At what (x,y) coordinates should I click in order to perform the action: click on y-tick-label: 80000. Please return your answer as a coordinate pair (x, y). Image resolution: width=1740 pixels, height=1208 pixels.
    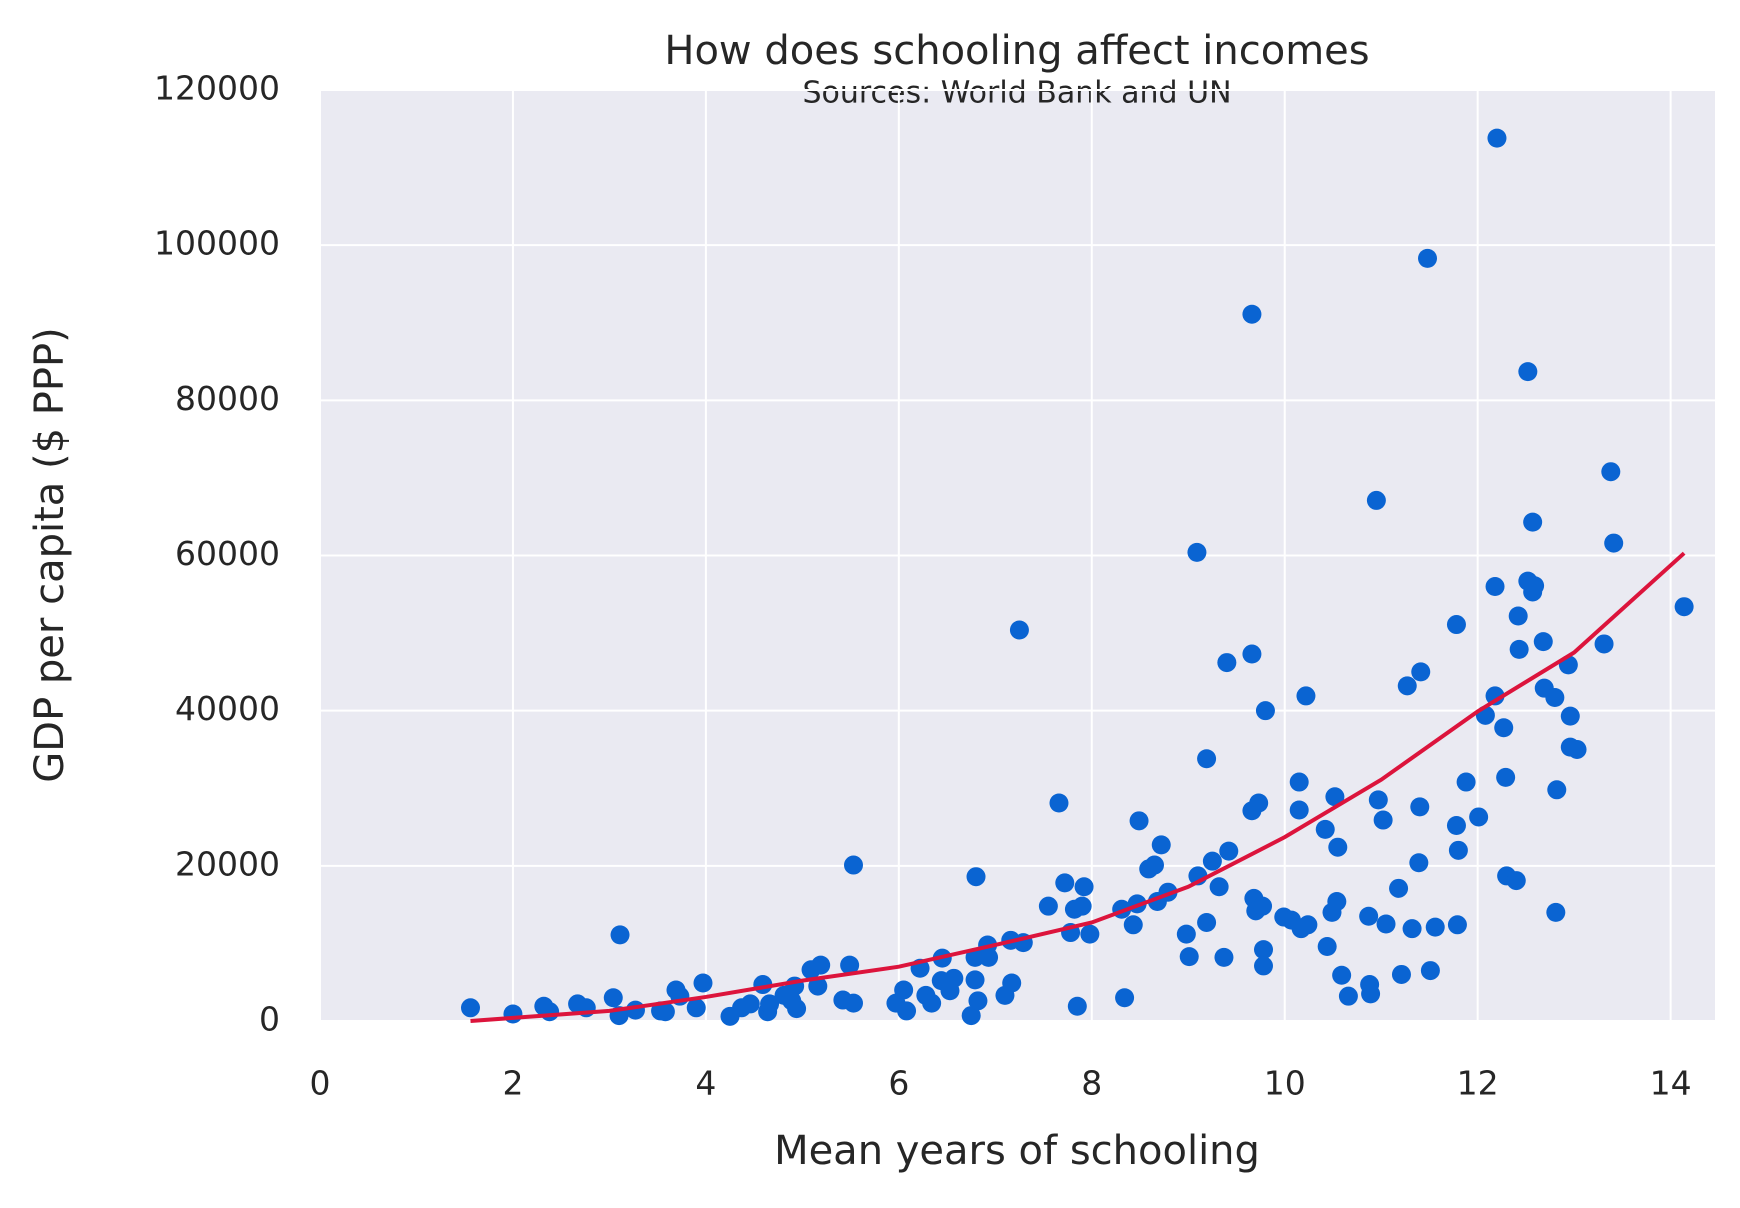
    Looking at the image, I should click on (227, 398).